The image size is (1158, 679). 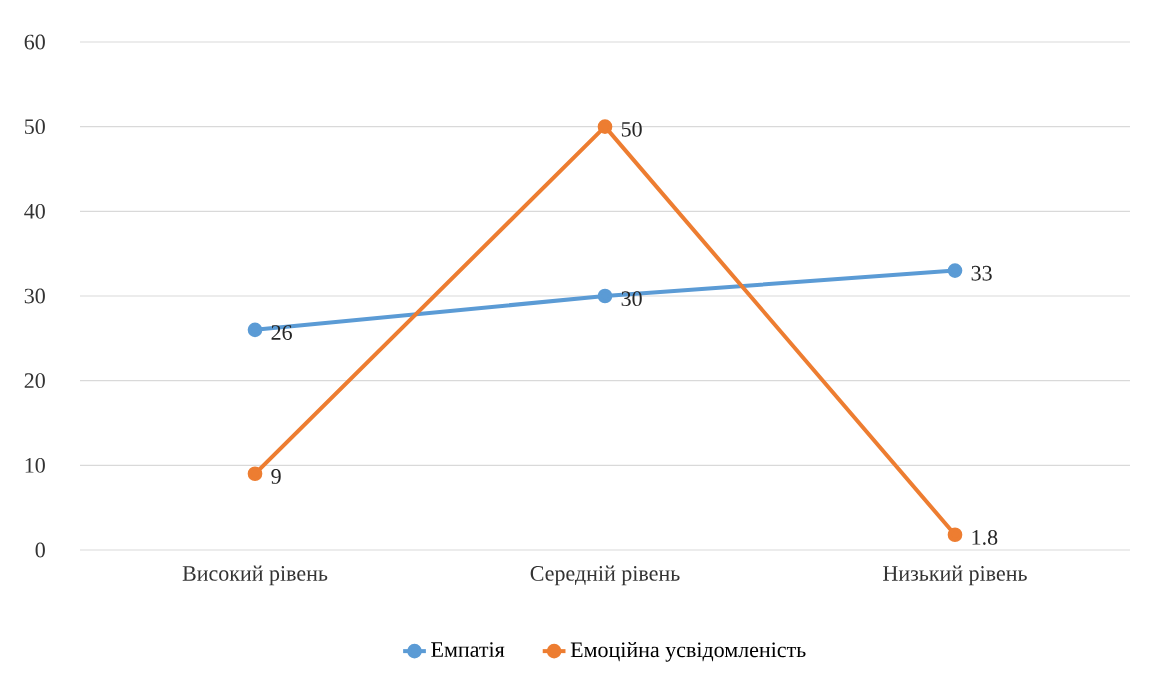 What do you see at coordinates (40, 550) in the screenshot?
I see `y-tick-label: 0` at bounding box center [40, 550].